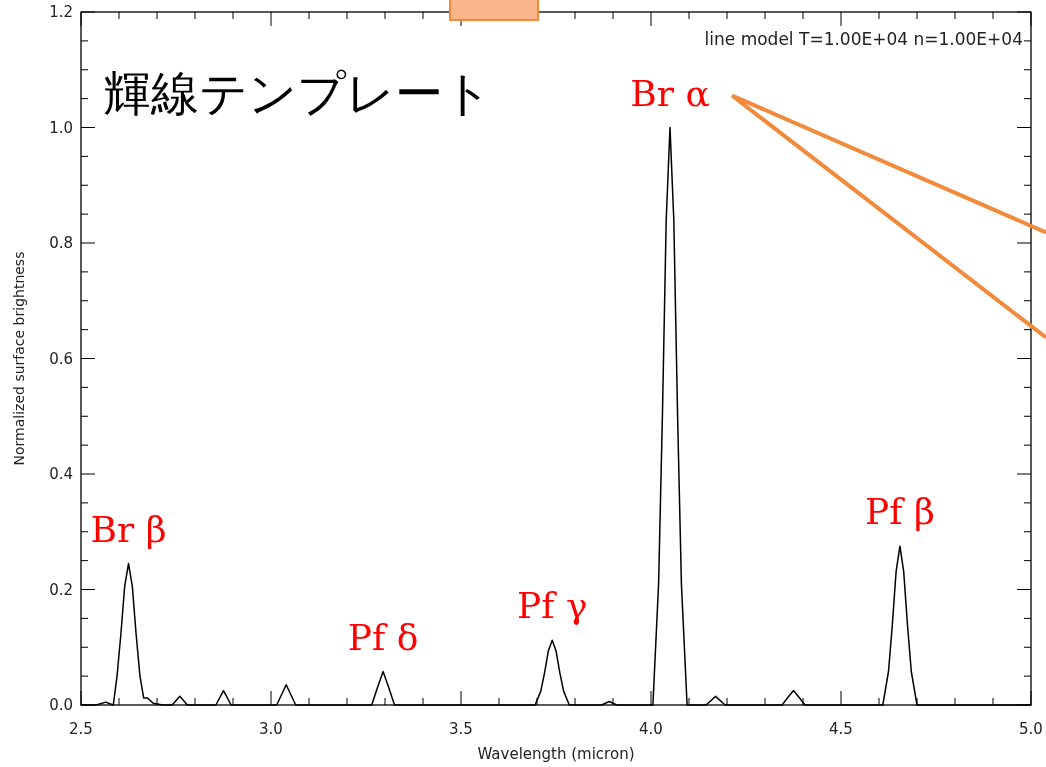 The width and height of the screenshot is (1046, 767). I want to click on y-tick-label: 1.0, so click(61, 127).